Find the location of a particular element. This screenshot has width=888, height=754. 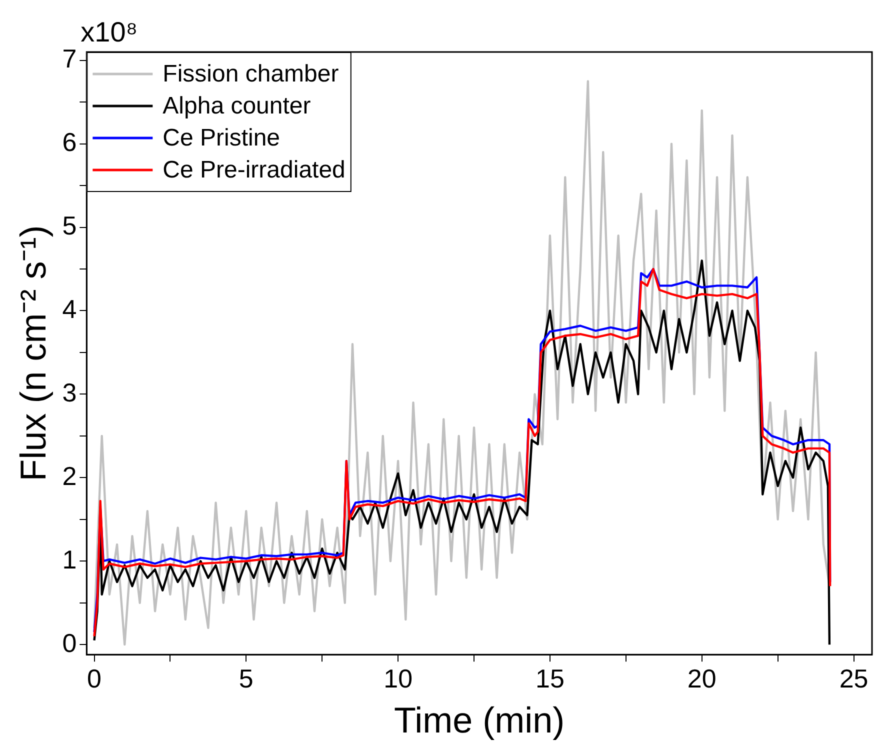

y-tick-label: 0 is located at coordinates (69, 643).